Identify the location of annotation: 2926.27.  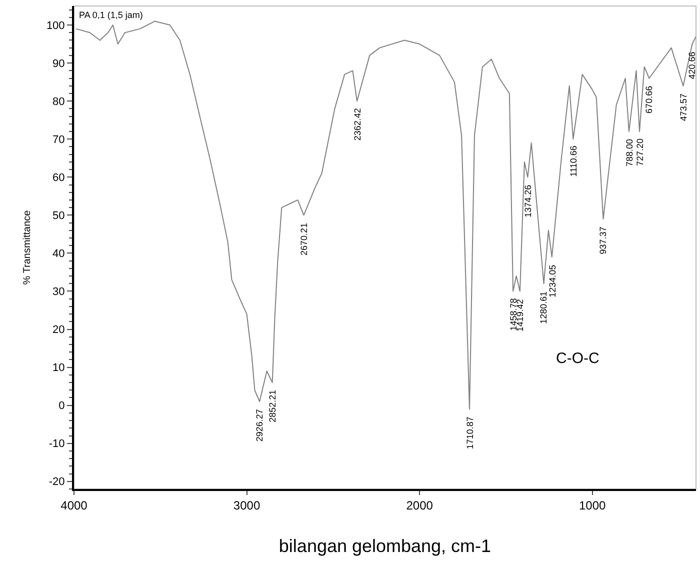
(259, 425).